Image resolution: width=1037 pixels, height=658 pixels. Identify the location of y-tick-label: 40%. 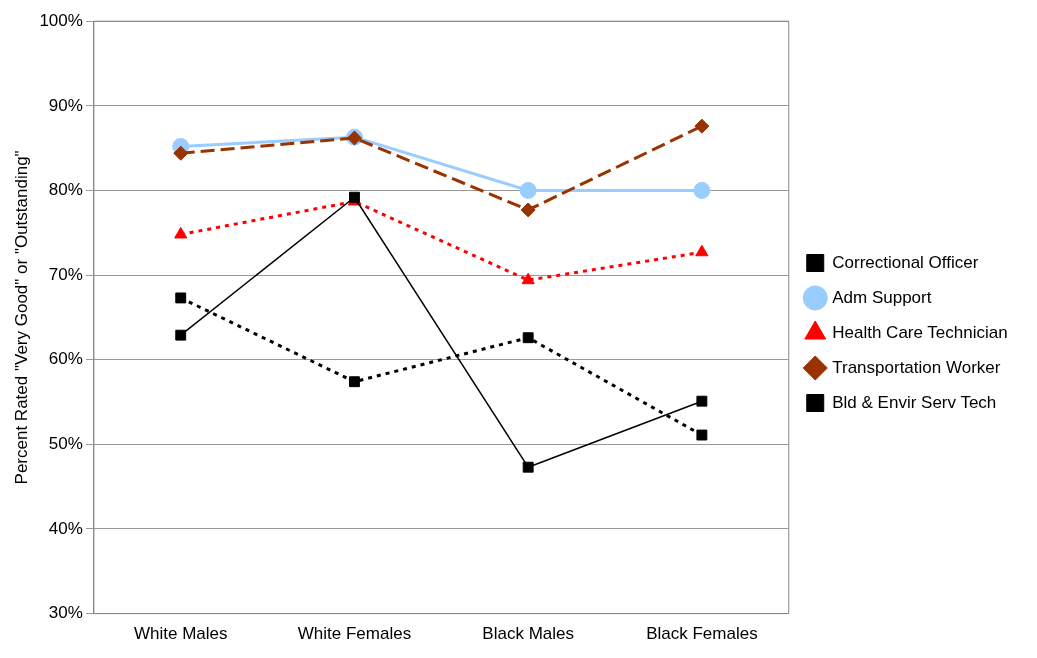
(65, 528).